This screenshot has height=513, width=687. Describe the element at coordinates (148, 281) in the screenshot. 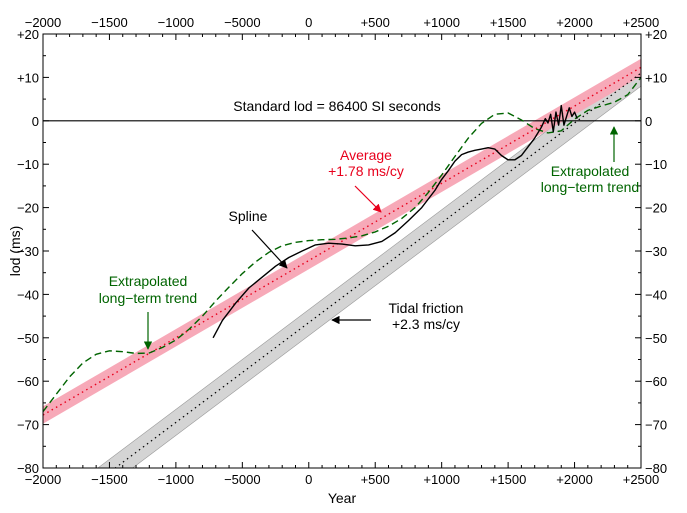

I see `annotation-extrapolated-left-label: Extrapolated` at that location.